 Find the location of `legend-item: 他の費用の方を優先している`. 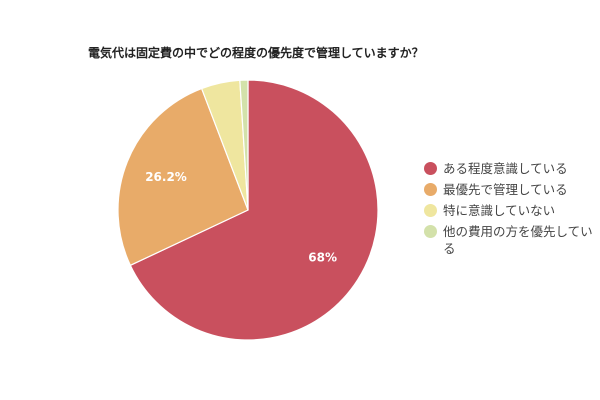

legend-item: 他の費用の方を優先している is located at coordinates (512, 240).